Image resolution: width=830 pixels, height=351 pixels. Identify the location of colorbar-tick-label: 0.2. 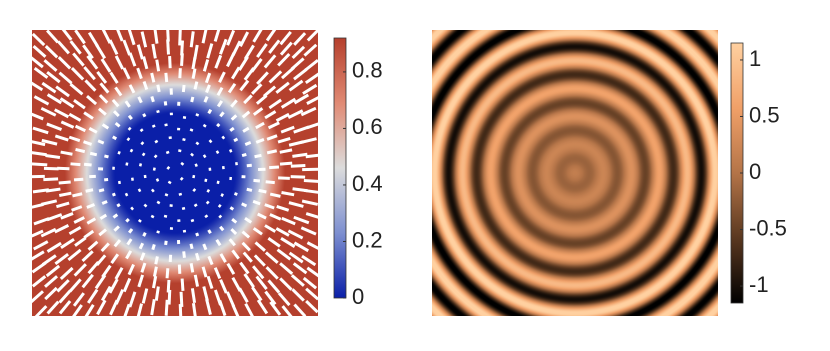
(367, 239).